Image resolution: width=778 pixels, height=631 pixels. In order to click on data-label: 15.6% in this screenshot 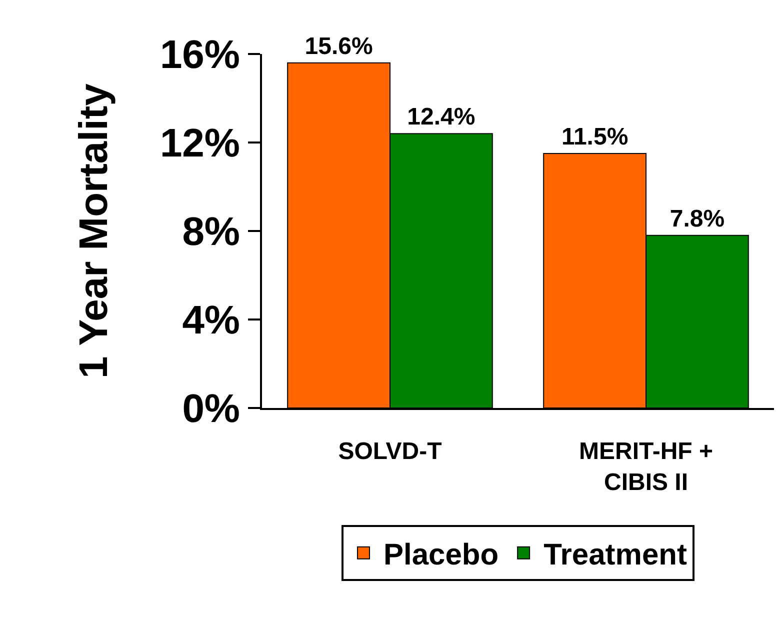, I will do `click(338, 46)`.